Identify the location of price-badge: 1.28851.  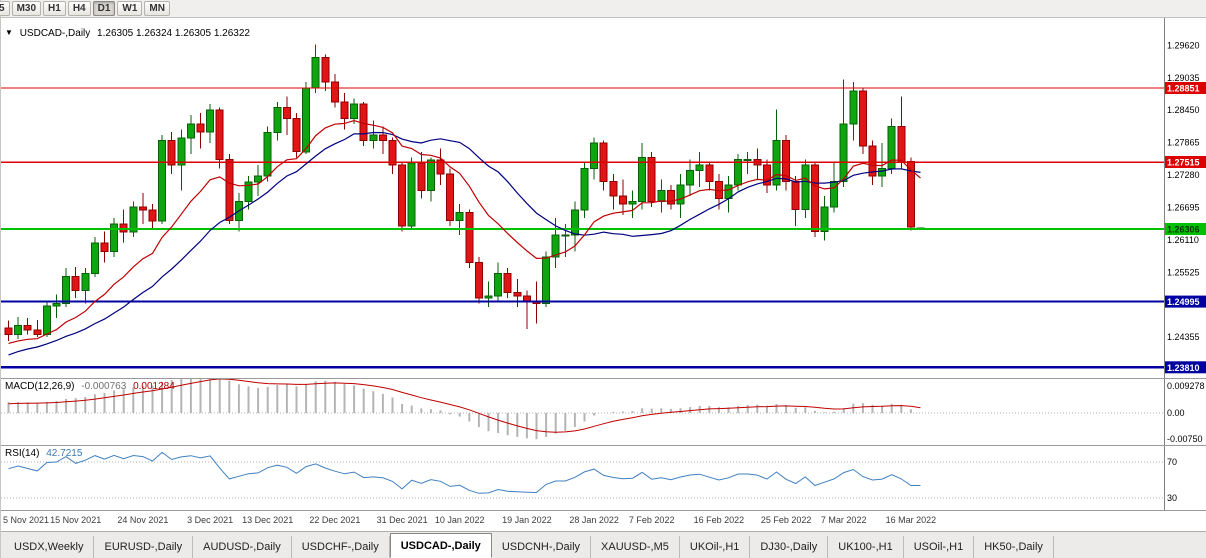
(1185, 88).